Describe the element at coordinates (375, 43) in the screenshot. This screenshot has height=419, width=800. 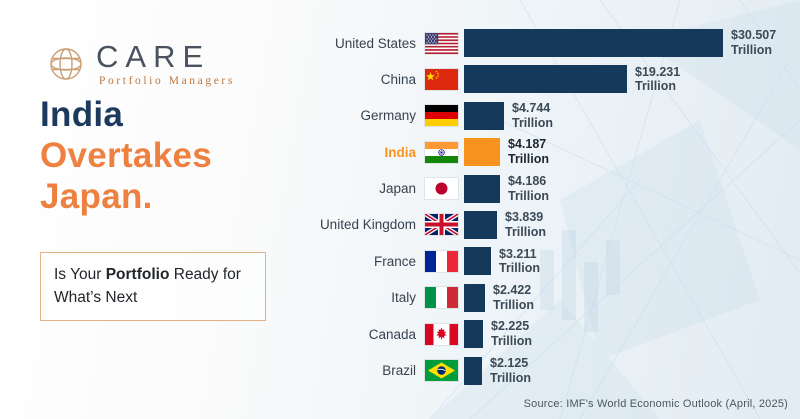
I see `country-label: United States` at that location.